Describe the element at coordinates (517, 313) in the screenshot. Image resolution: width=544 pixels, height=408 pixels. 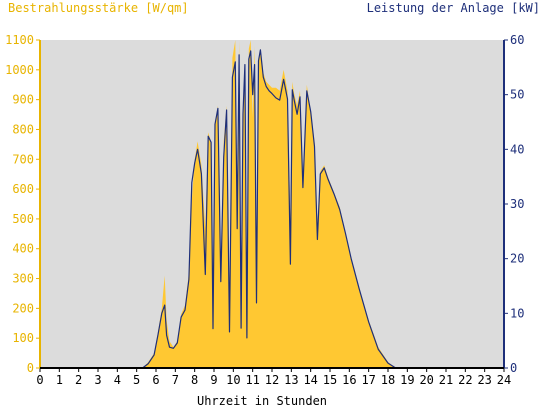
I see `right-tick-label: 10` at that location.